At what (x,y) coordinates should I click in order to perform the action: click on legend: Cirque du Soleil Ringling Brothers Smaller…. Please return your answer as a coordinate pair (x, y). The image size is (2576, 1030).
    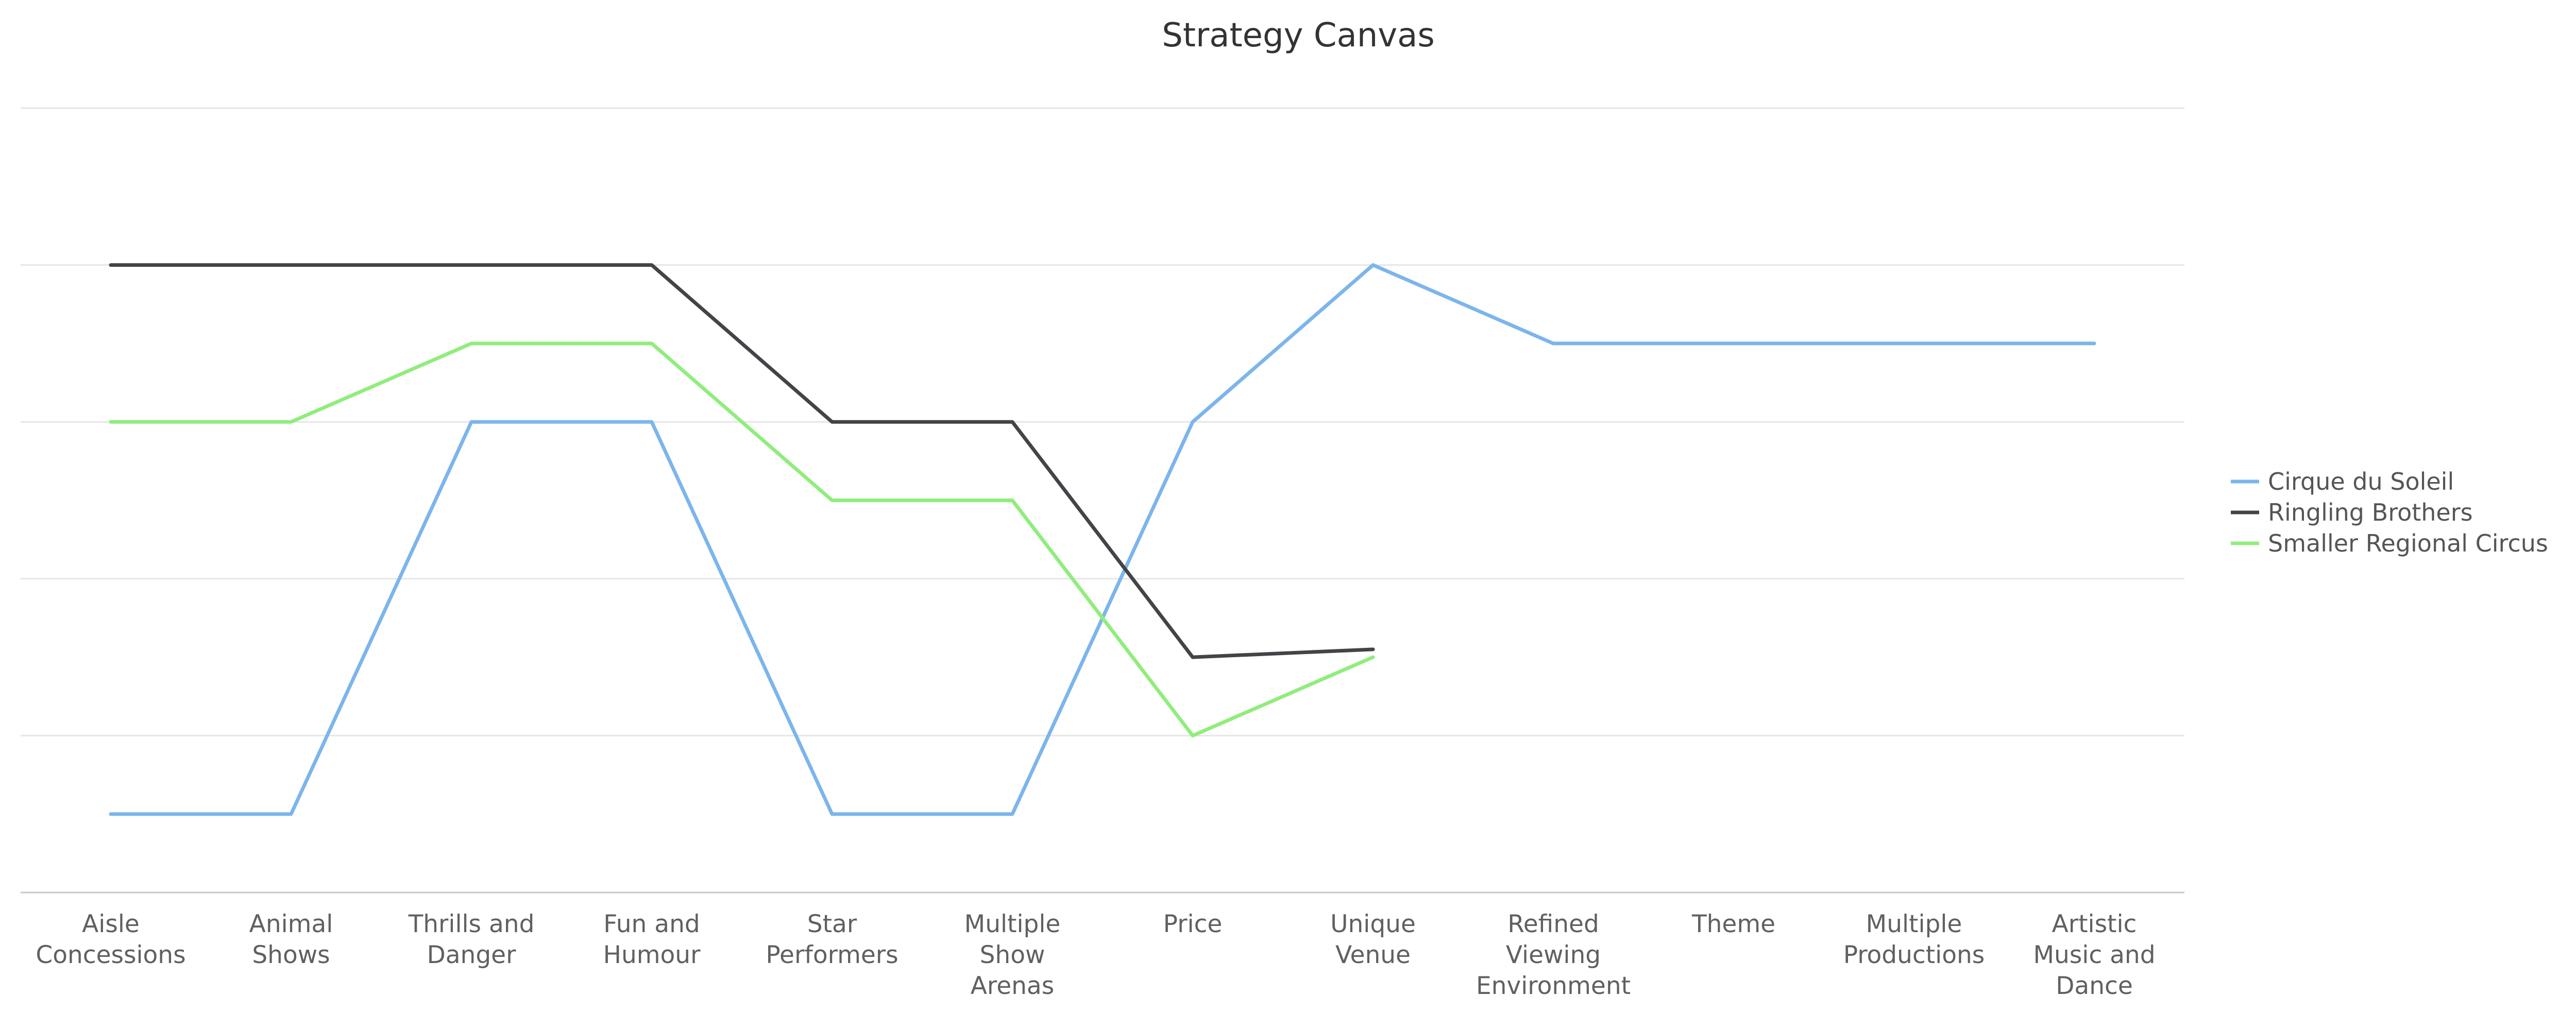
    Looking at the image, I should click on (2389, 512).